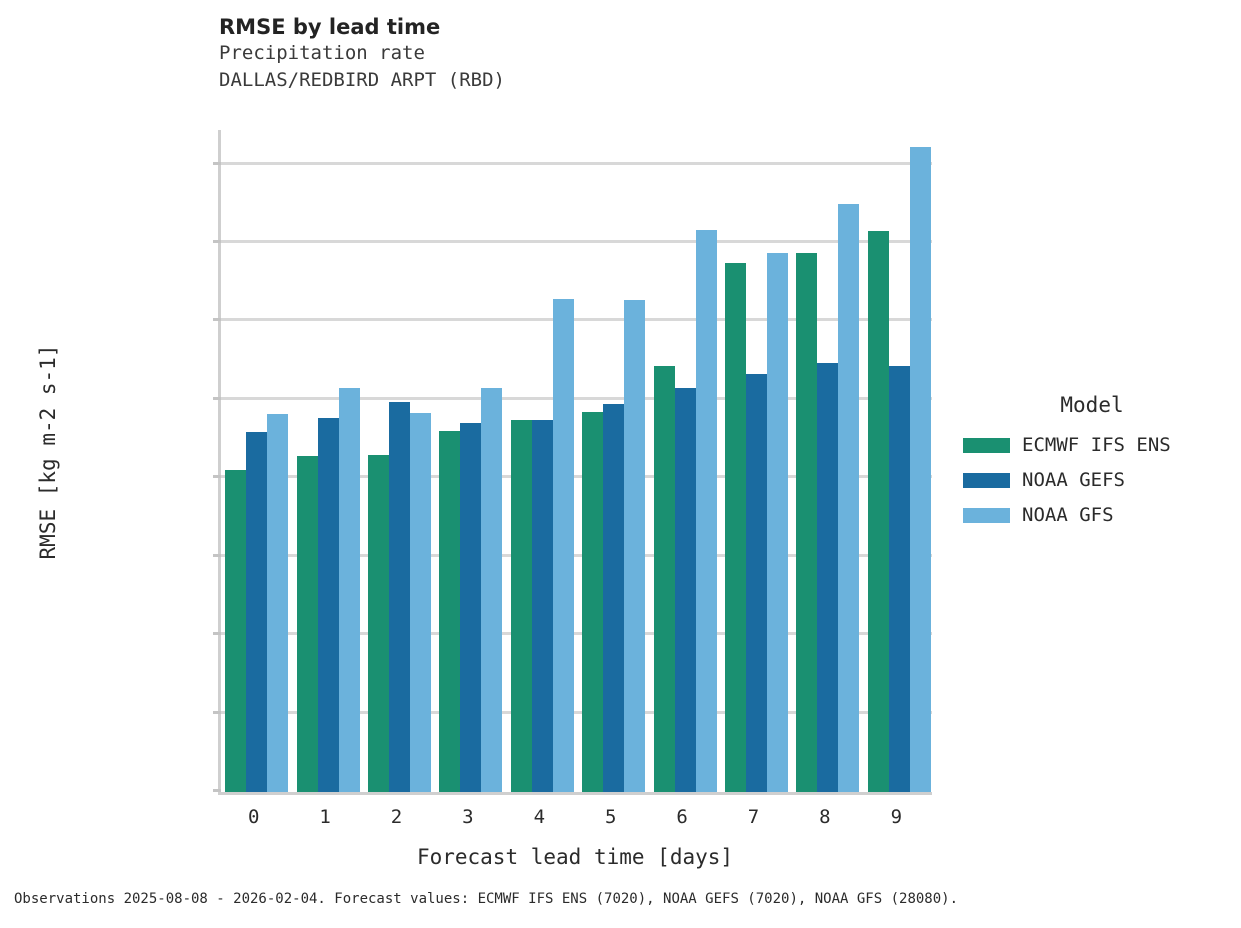 Image resolution: width=1241 pixels, height=928 pixels. Describe the element at coordinates (753, 817) in the screenshot. I see `x-tick-label-7: 7` at that location.